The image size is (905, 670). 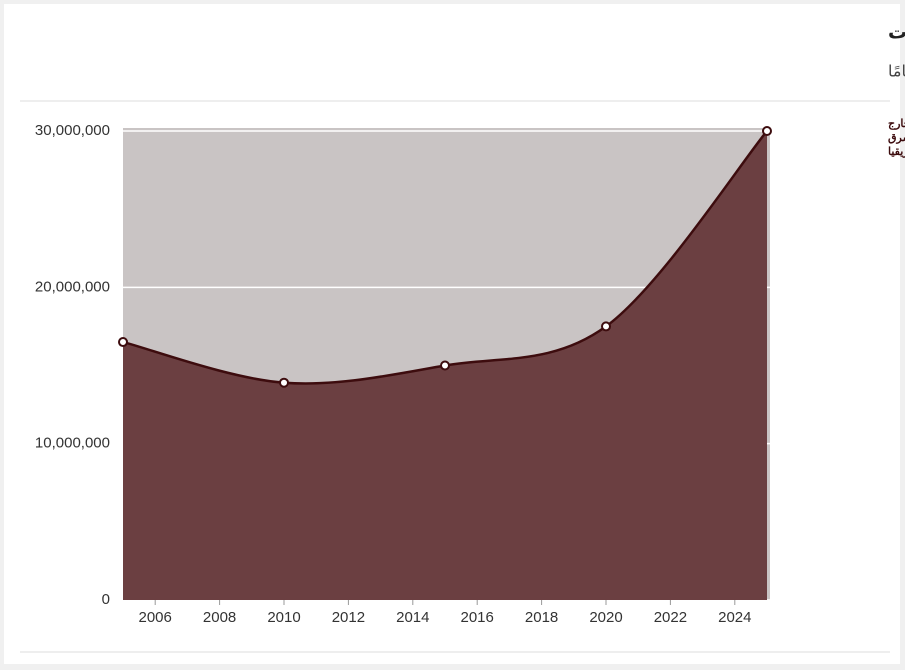 What do you see at coordinates (734, 617) in the screenshot?
I see `x-tick-label: 2024` at bounding box center [734, 617].